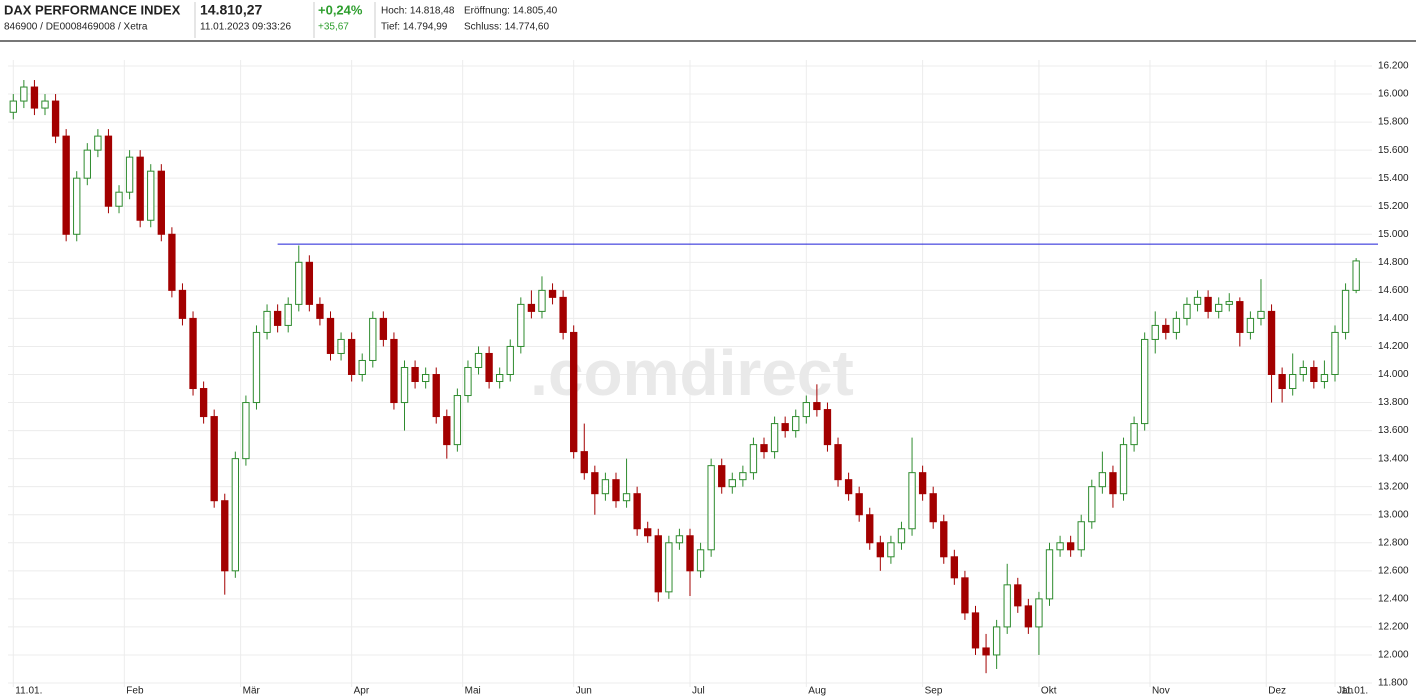 The image size is (1416, 700). Describe the element at coordinates (1393, 542) in the screenshot. I see `y-tick-label: 12.800` at that location.